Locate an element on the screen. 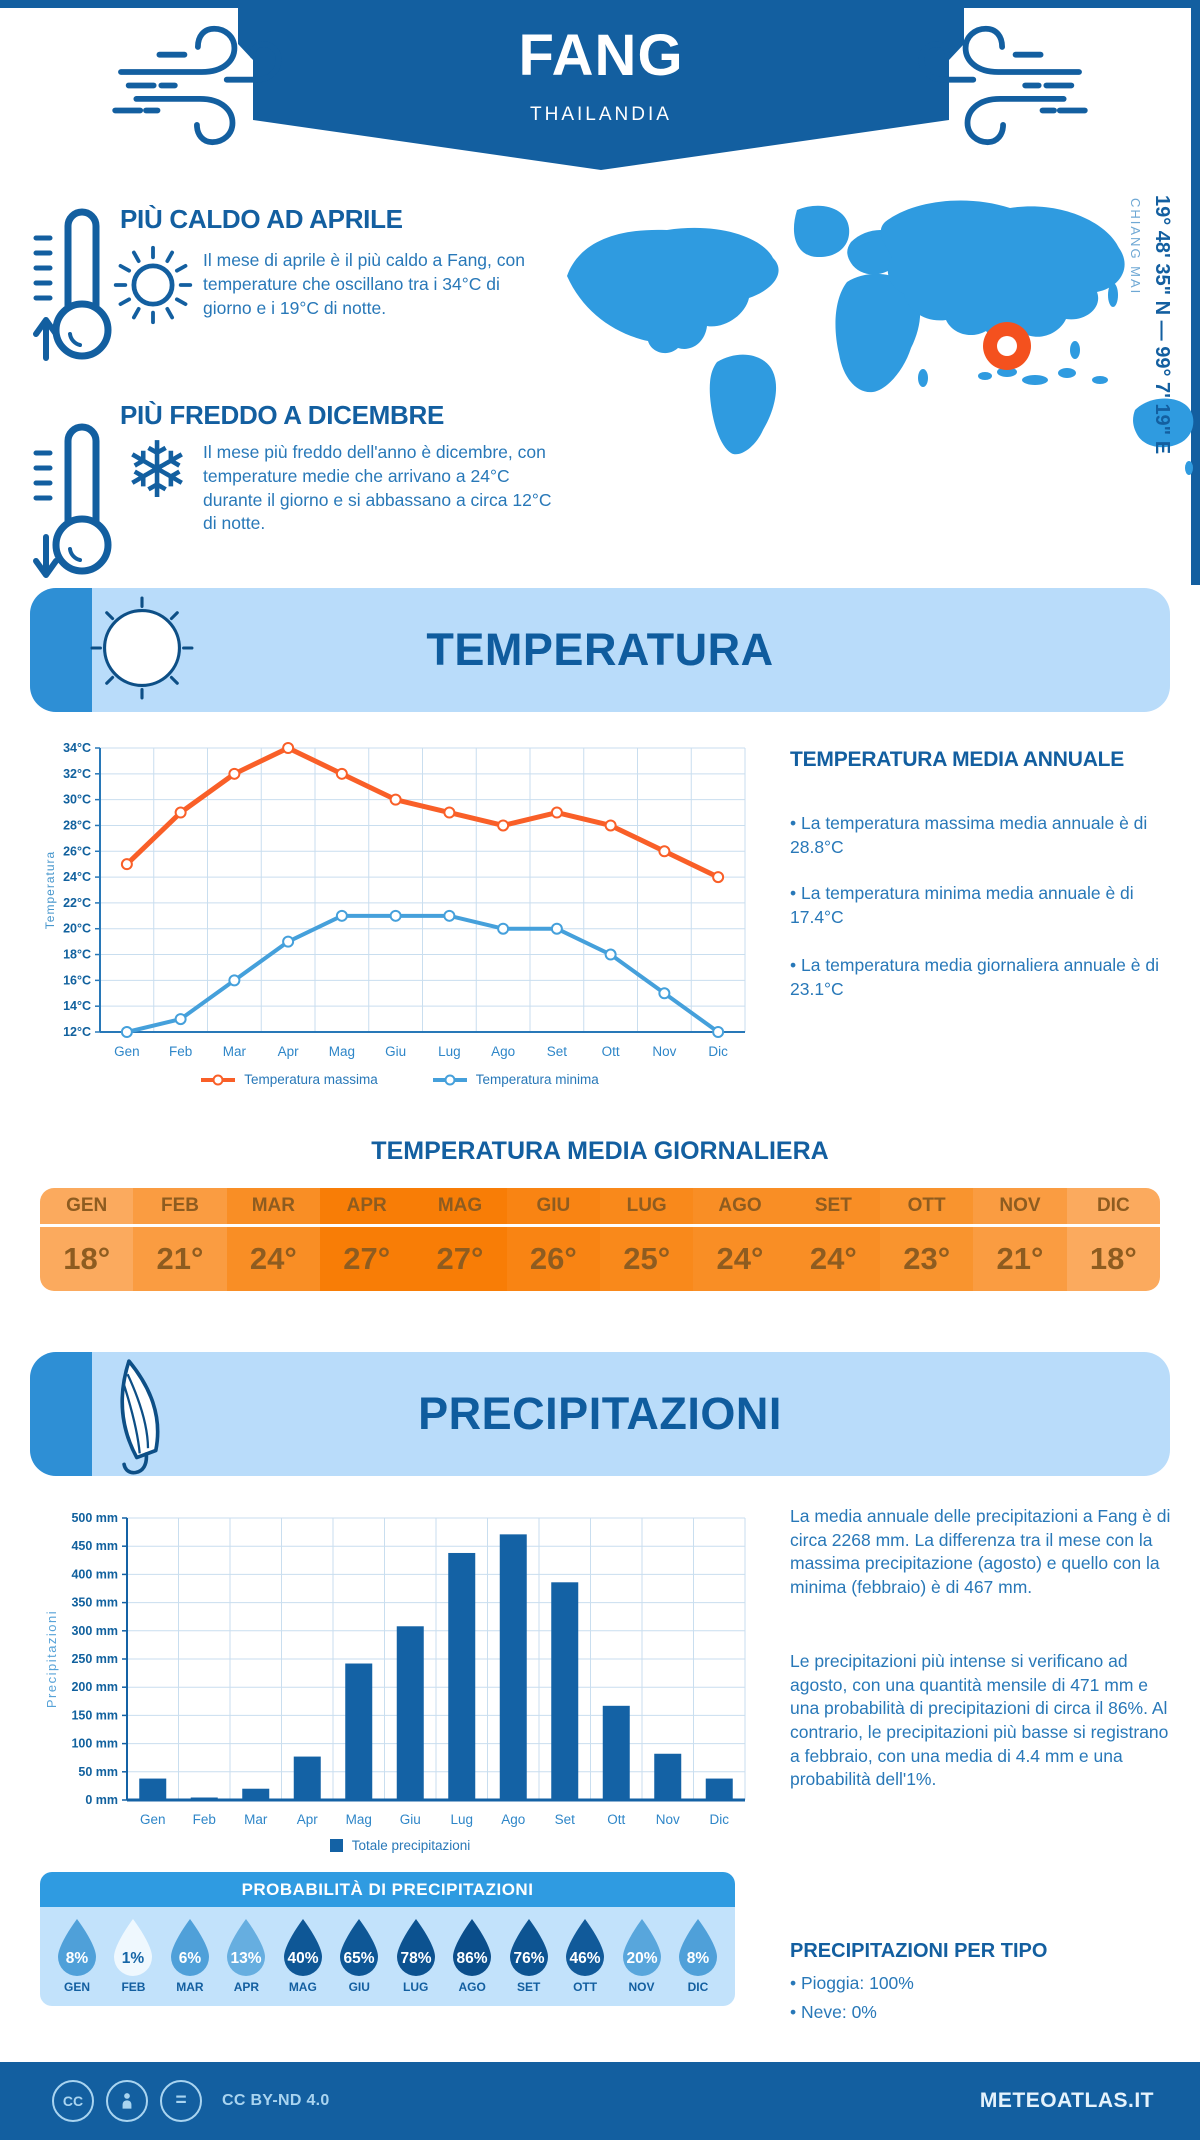 Image resolution: width=1200 pixels, height=2140 pixels. site-label: METEOATLAS.IT is located at coordinates (1066, 2100).